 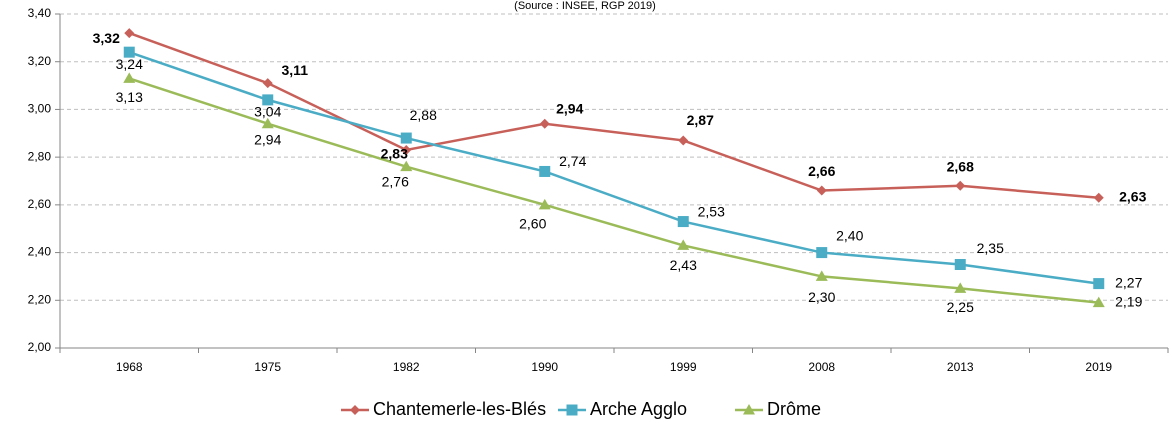 What do you see at coordinates (106, 38) in the screenshot?
I see `value-label: 3,32` at bounding box center [106, 38].